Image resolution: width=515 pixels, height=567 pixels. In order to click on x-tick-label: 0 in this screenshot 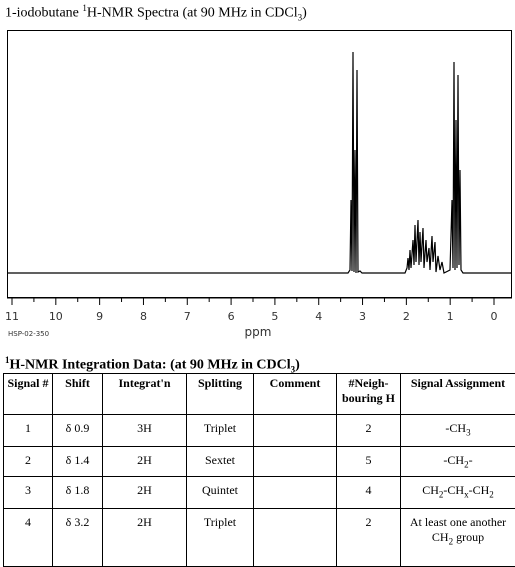, I will do `click(494, 316)`.